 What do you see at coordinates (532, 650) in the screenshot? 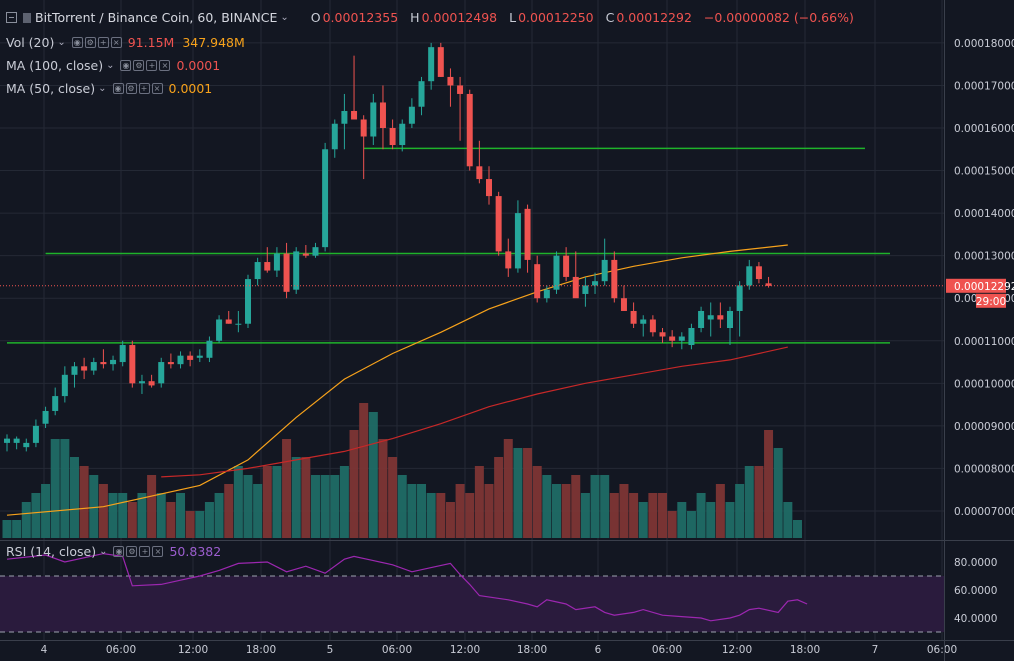
I see `time-tick-label: 18:00` at bounding box center [532, 650].